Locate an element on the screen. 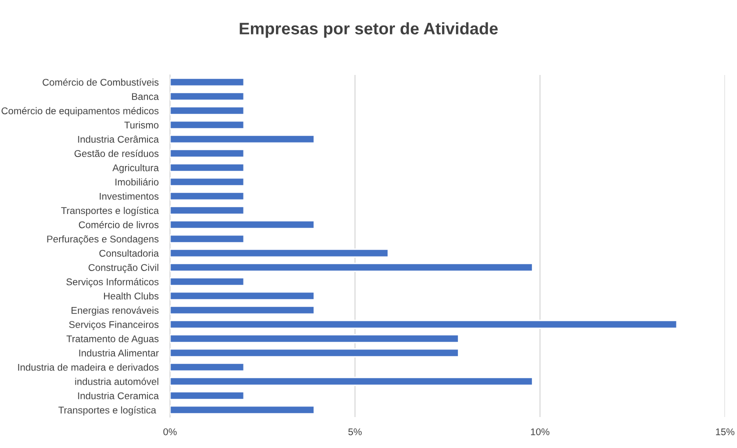  y-tick-label: Construção Civil is located at coordinates (123, 268).